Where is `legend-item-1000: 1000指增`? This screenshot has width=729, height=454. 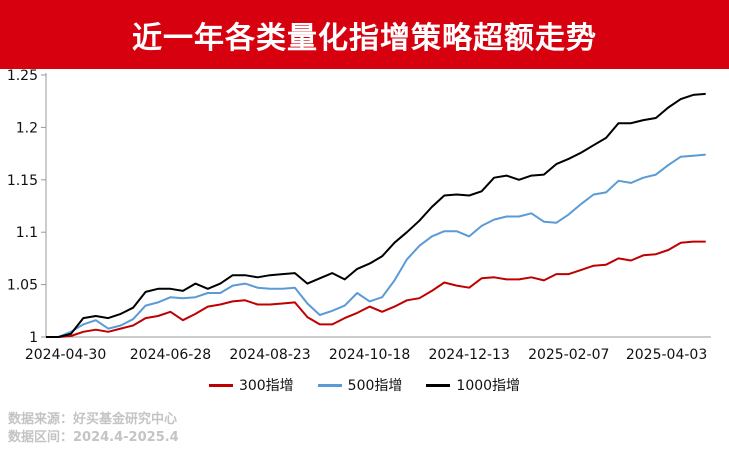
legend-item-1000: 1000指增 is located at coordinates (473, 385).